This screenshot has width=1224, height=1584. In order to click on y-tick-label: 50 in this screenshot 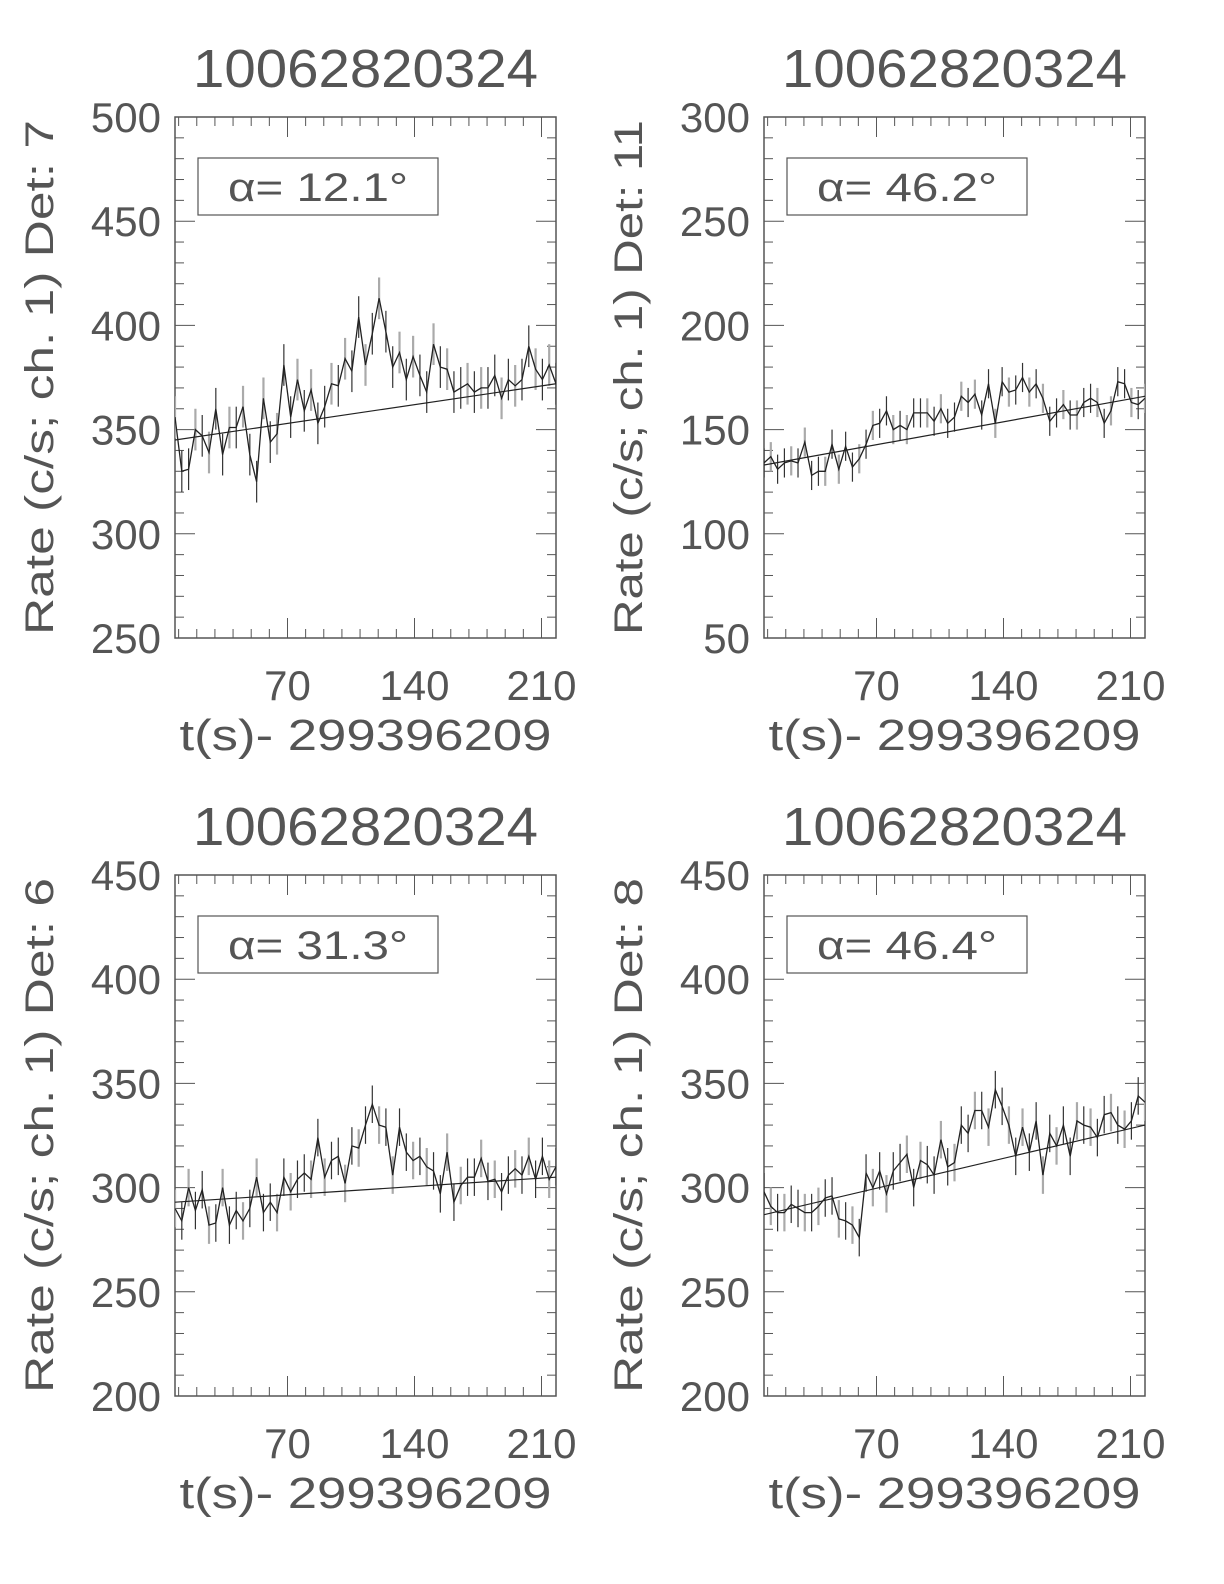, I will do `click(726, 638)`.